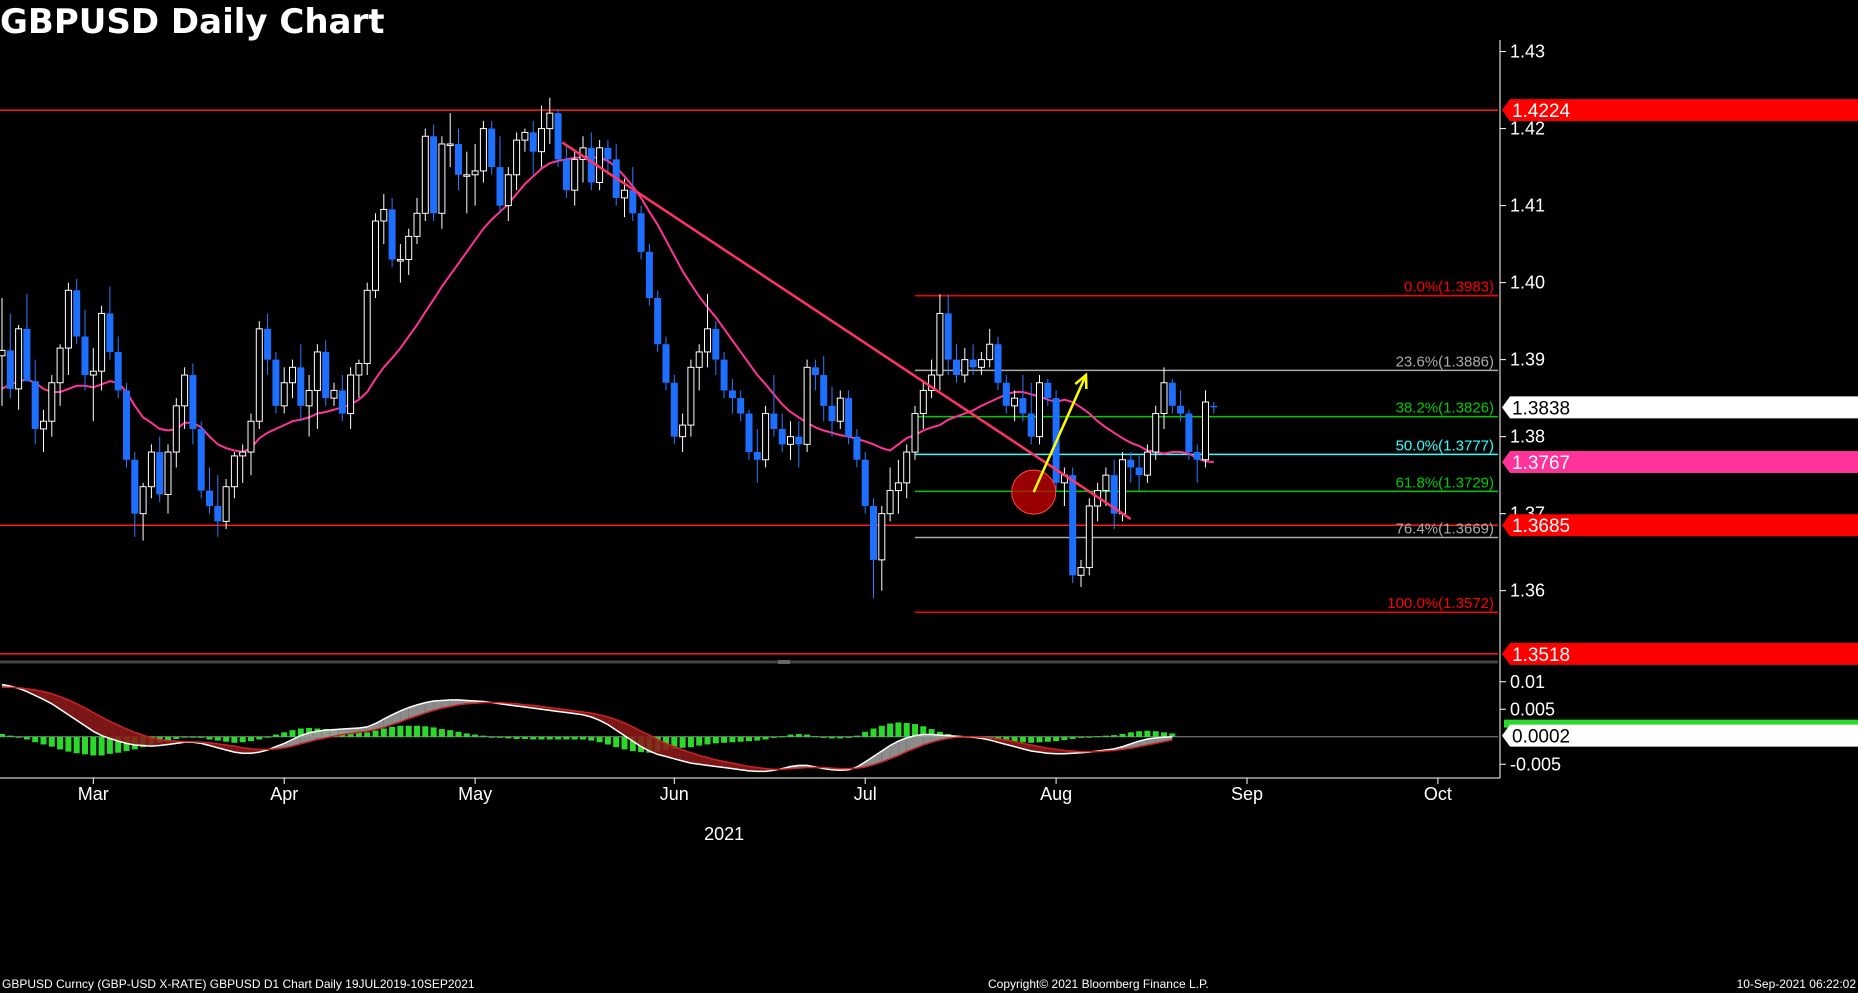  What do you see at coordinates (1541, 111) in the screenshot?
I see `price-label-text: 1.4224` at bounding box center [1541, 111].